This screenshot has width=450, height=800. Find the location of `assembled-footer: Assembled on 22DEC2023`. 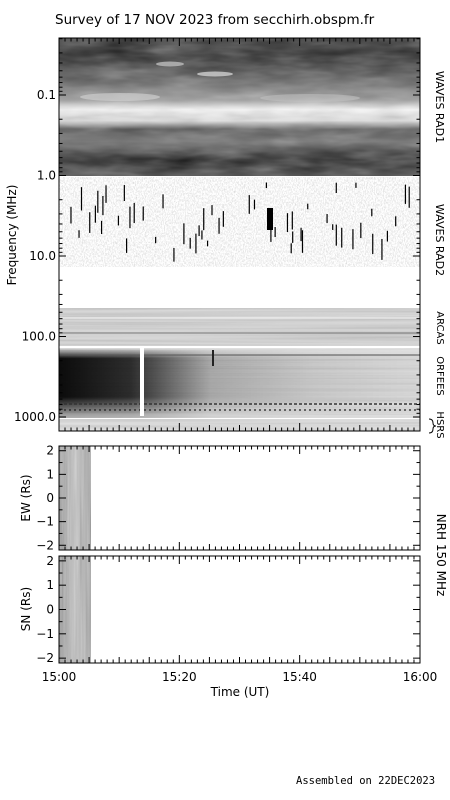

assembled-footer: Assembled on 22DEC2023 is located at coordinates (365, 781).